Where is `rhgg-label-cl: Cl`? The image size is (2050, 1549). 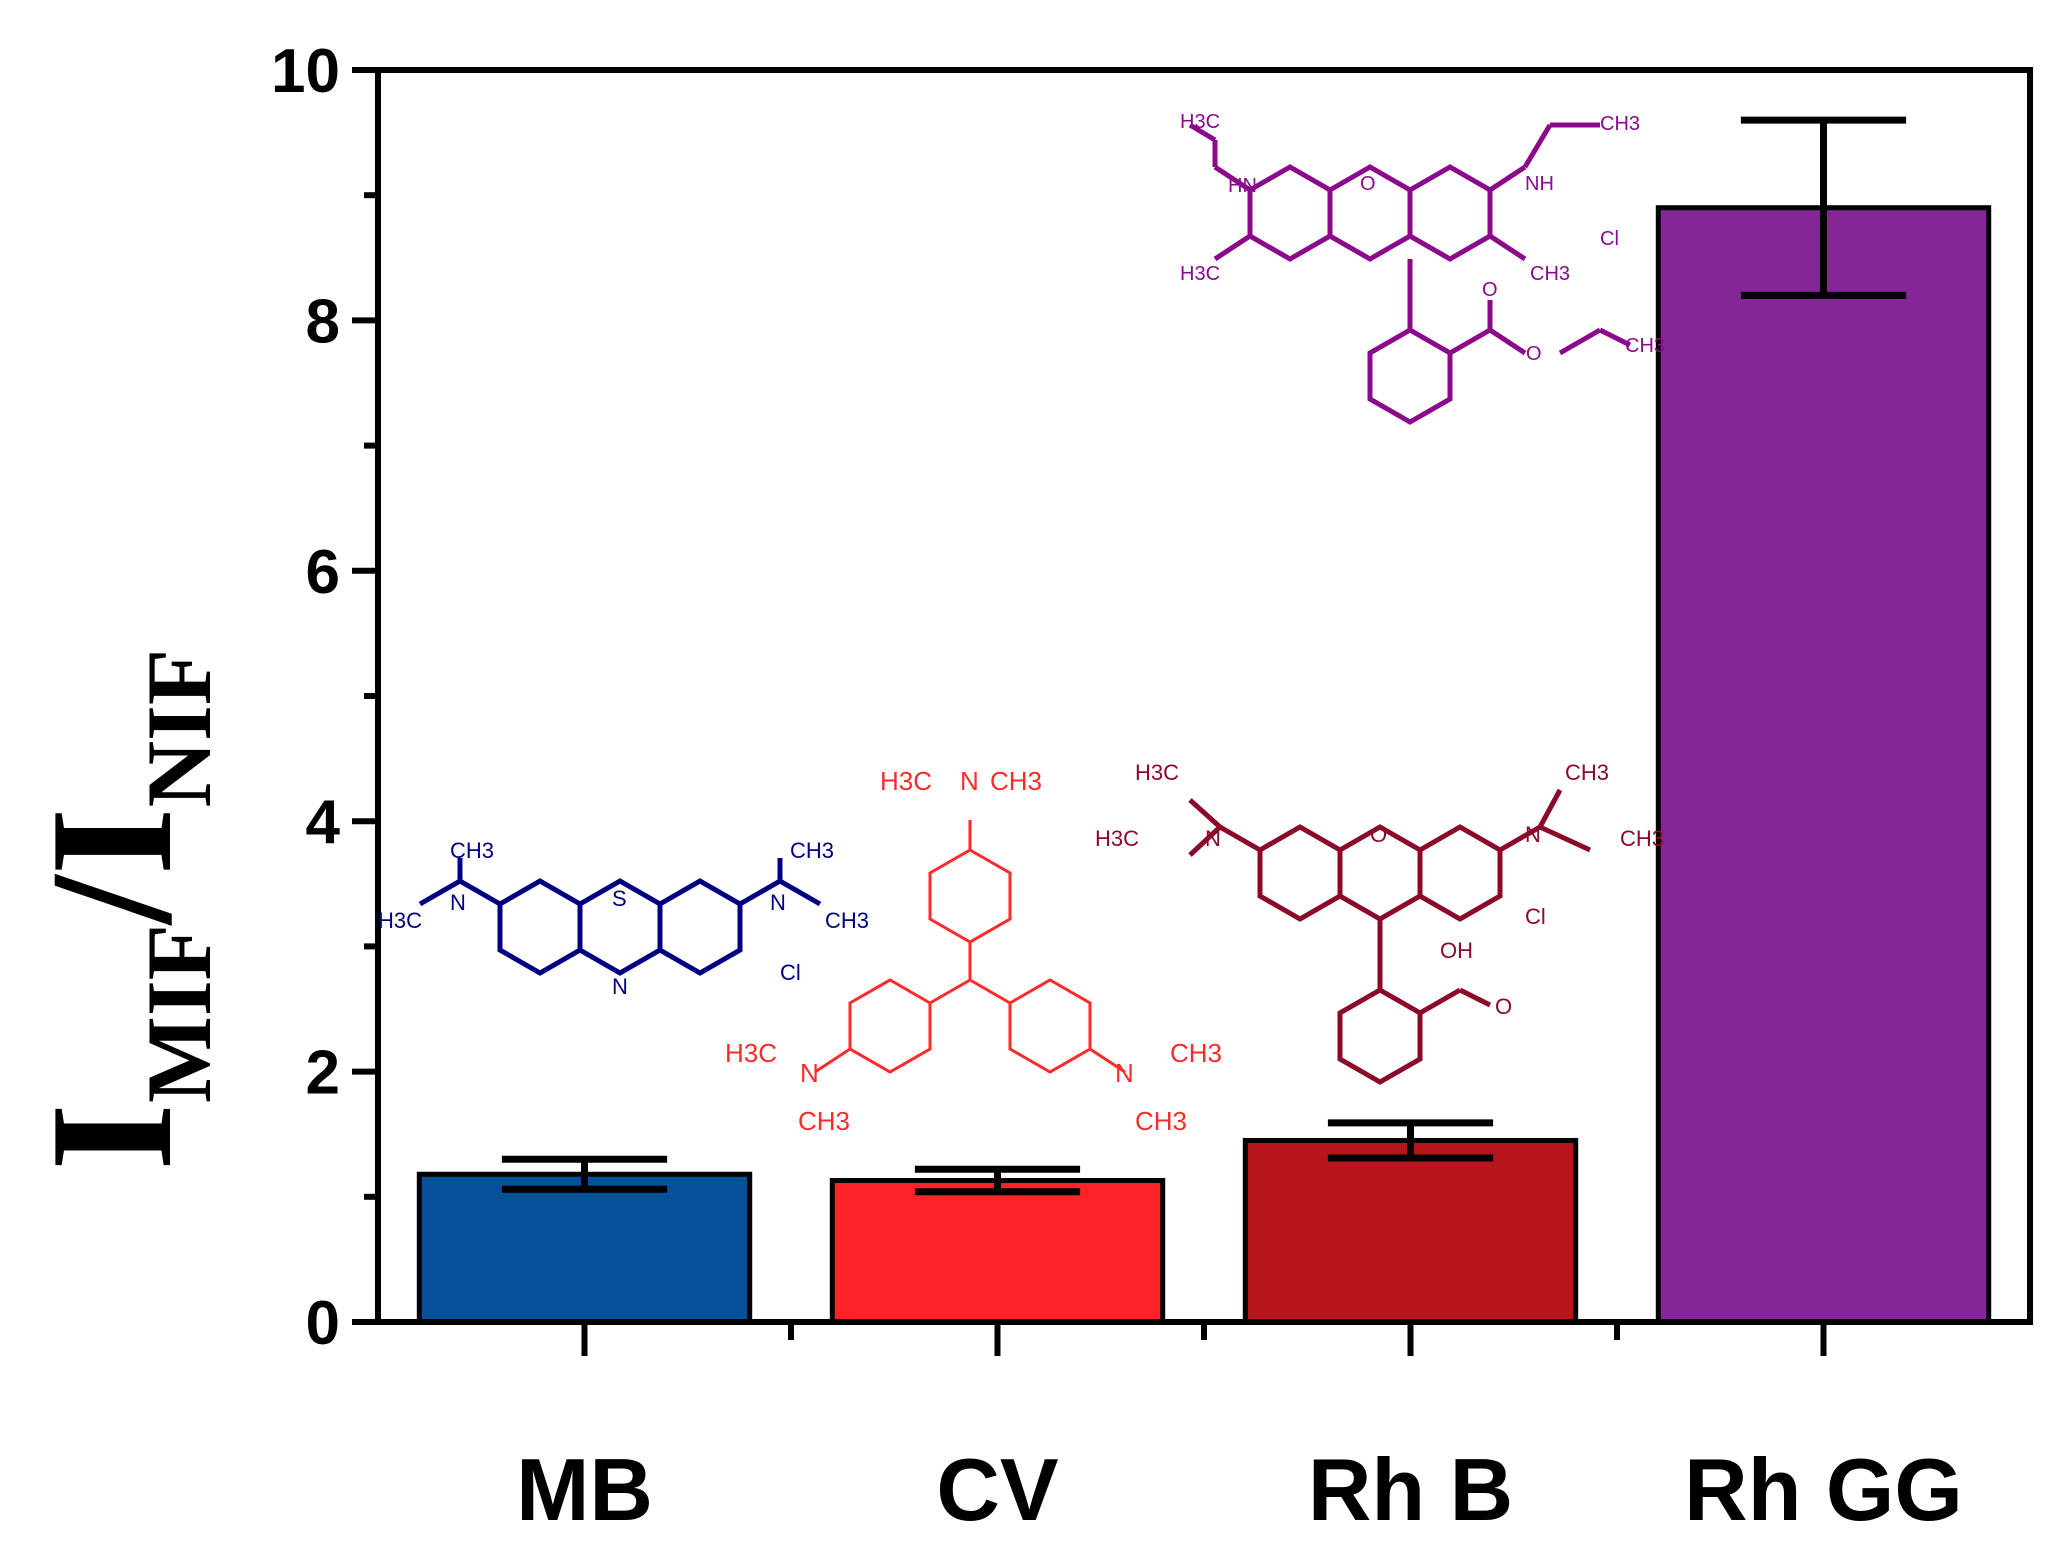
rhgg-label-cl: Cl is located at coordinates (1609, 239).